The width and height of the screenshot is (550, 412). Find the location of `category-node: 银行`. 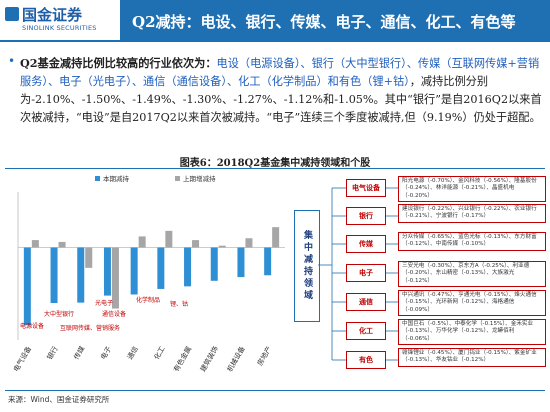

category-node: 银行 is located at coordinates (366, 216).